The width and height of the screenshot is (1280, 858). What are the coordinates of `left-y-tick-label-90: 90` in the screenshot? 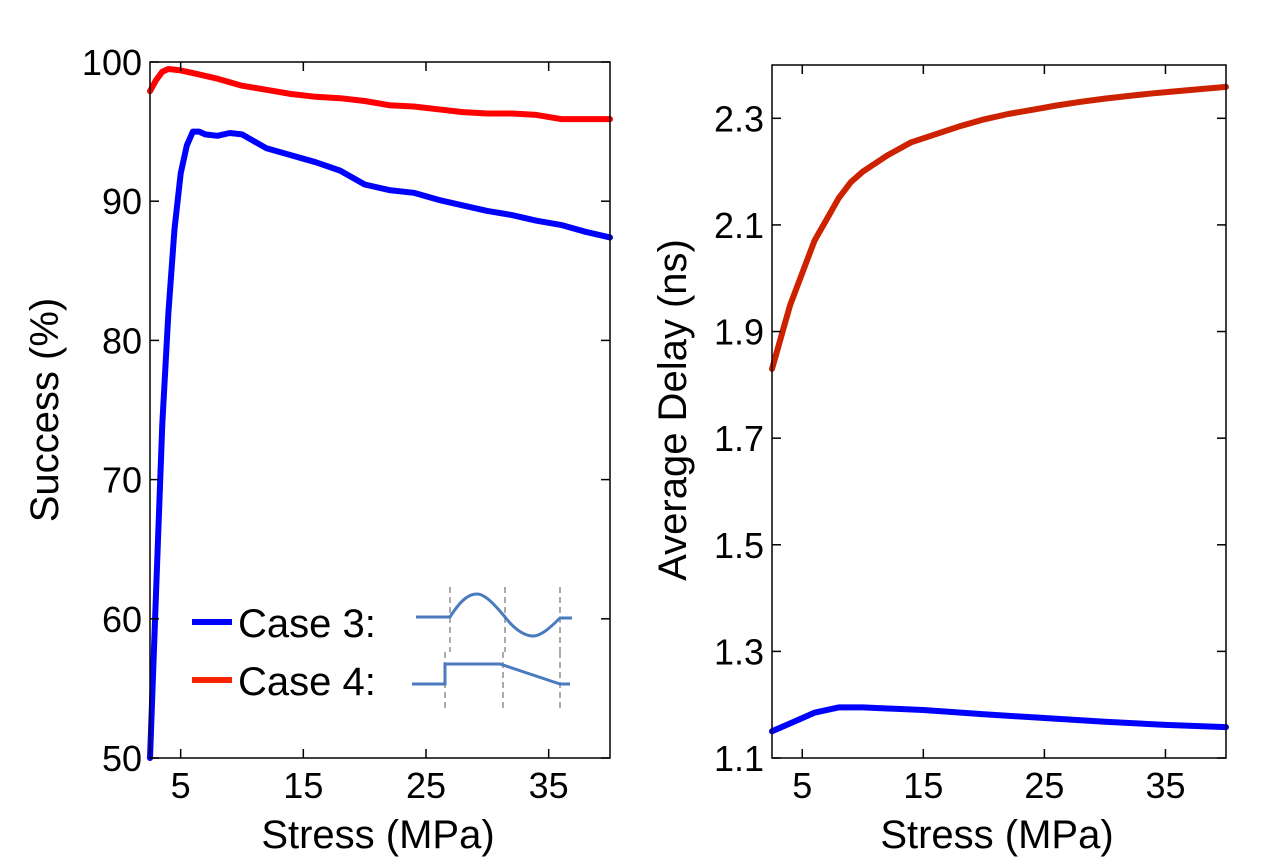 It's located at (122, 201).